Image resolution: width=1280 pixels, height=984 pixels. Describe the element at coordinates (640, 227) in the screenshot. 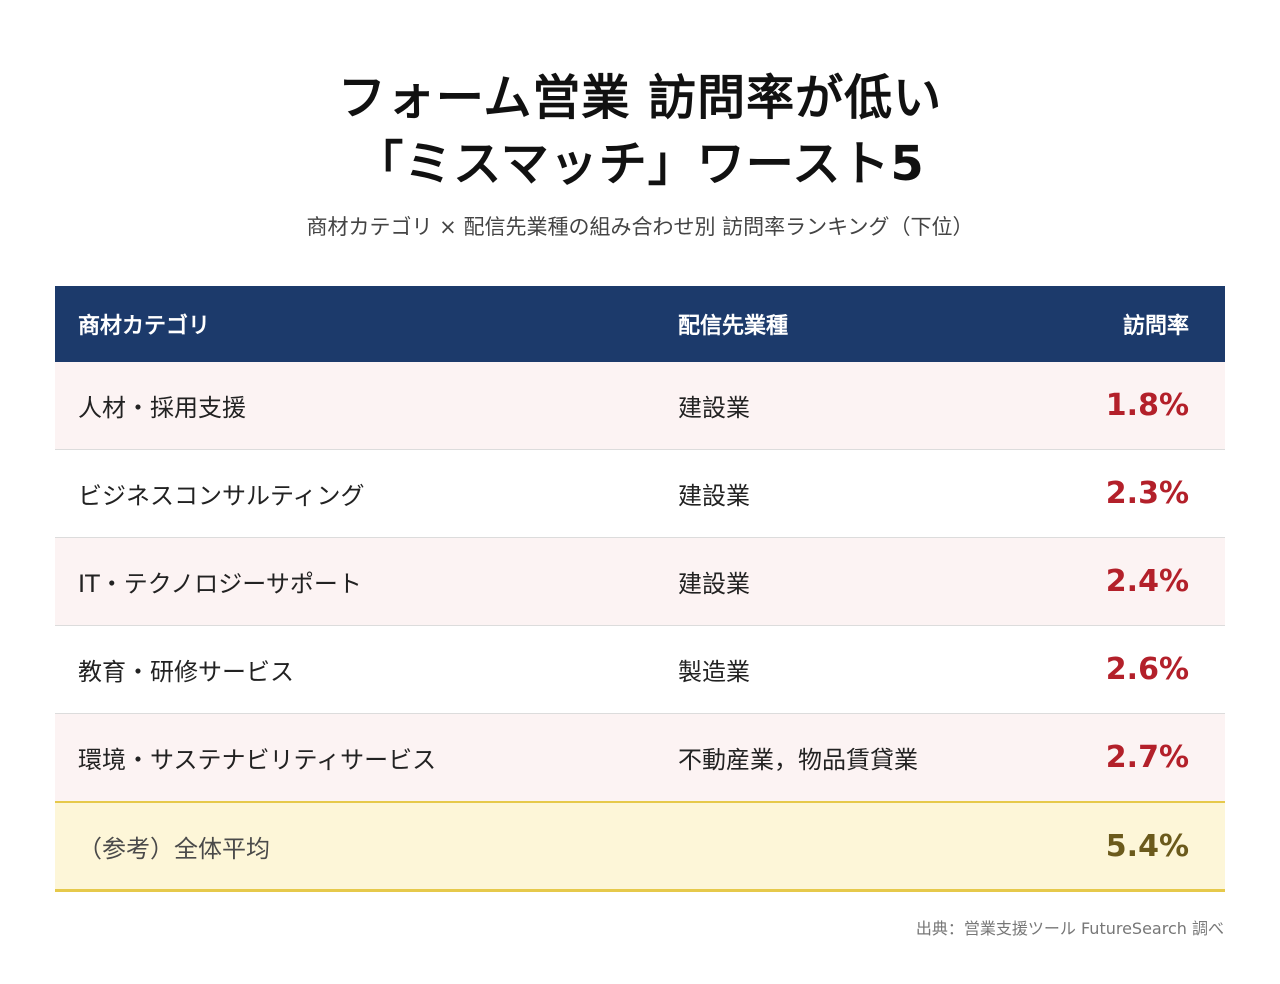

I see `page-subtitle: 商材カテゴリ × 配信先業種の組み合わせ別 訪問率ランキング（下位）` at that location.